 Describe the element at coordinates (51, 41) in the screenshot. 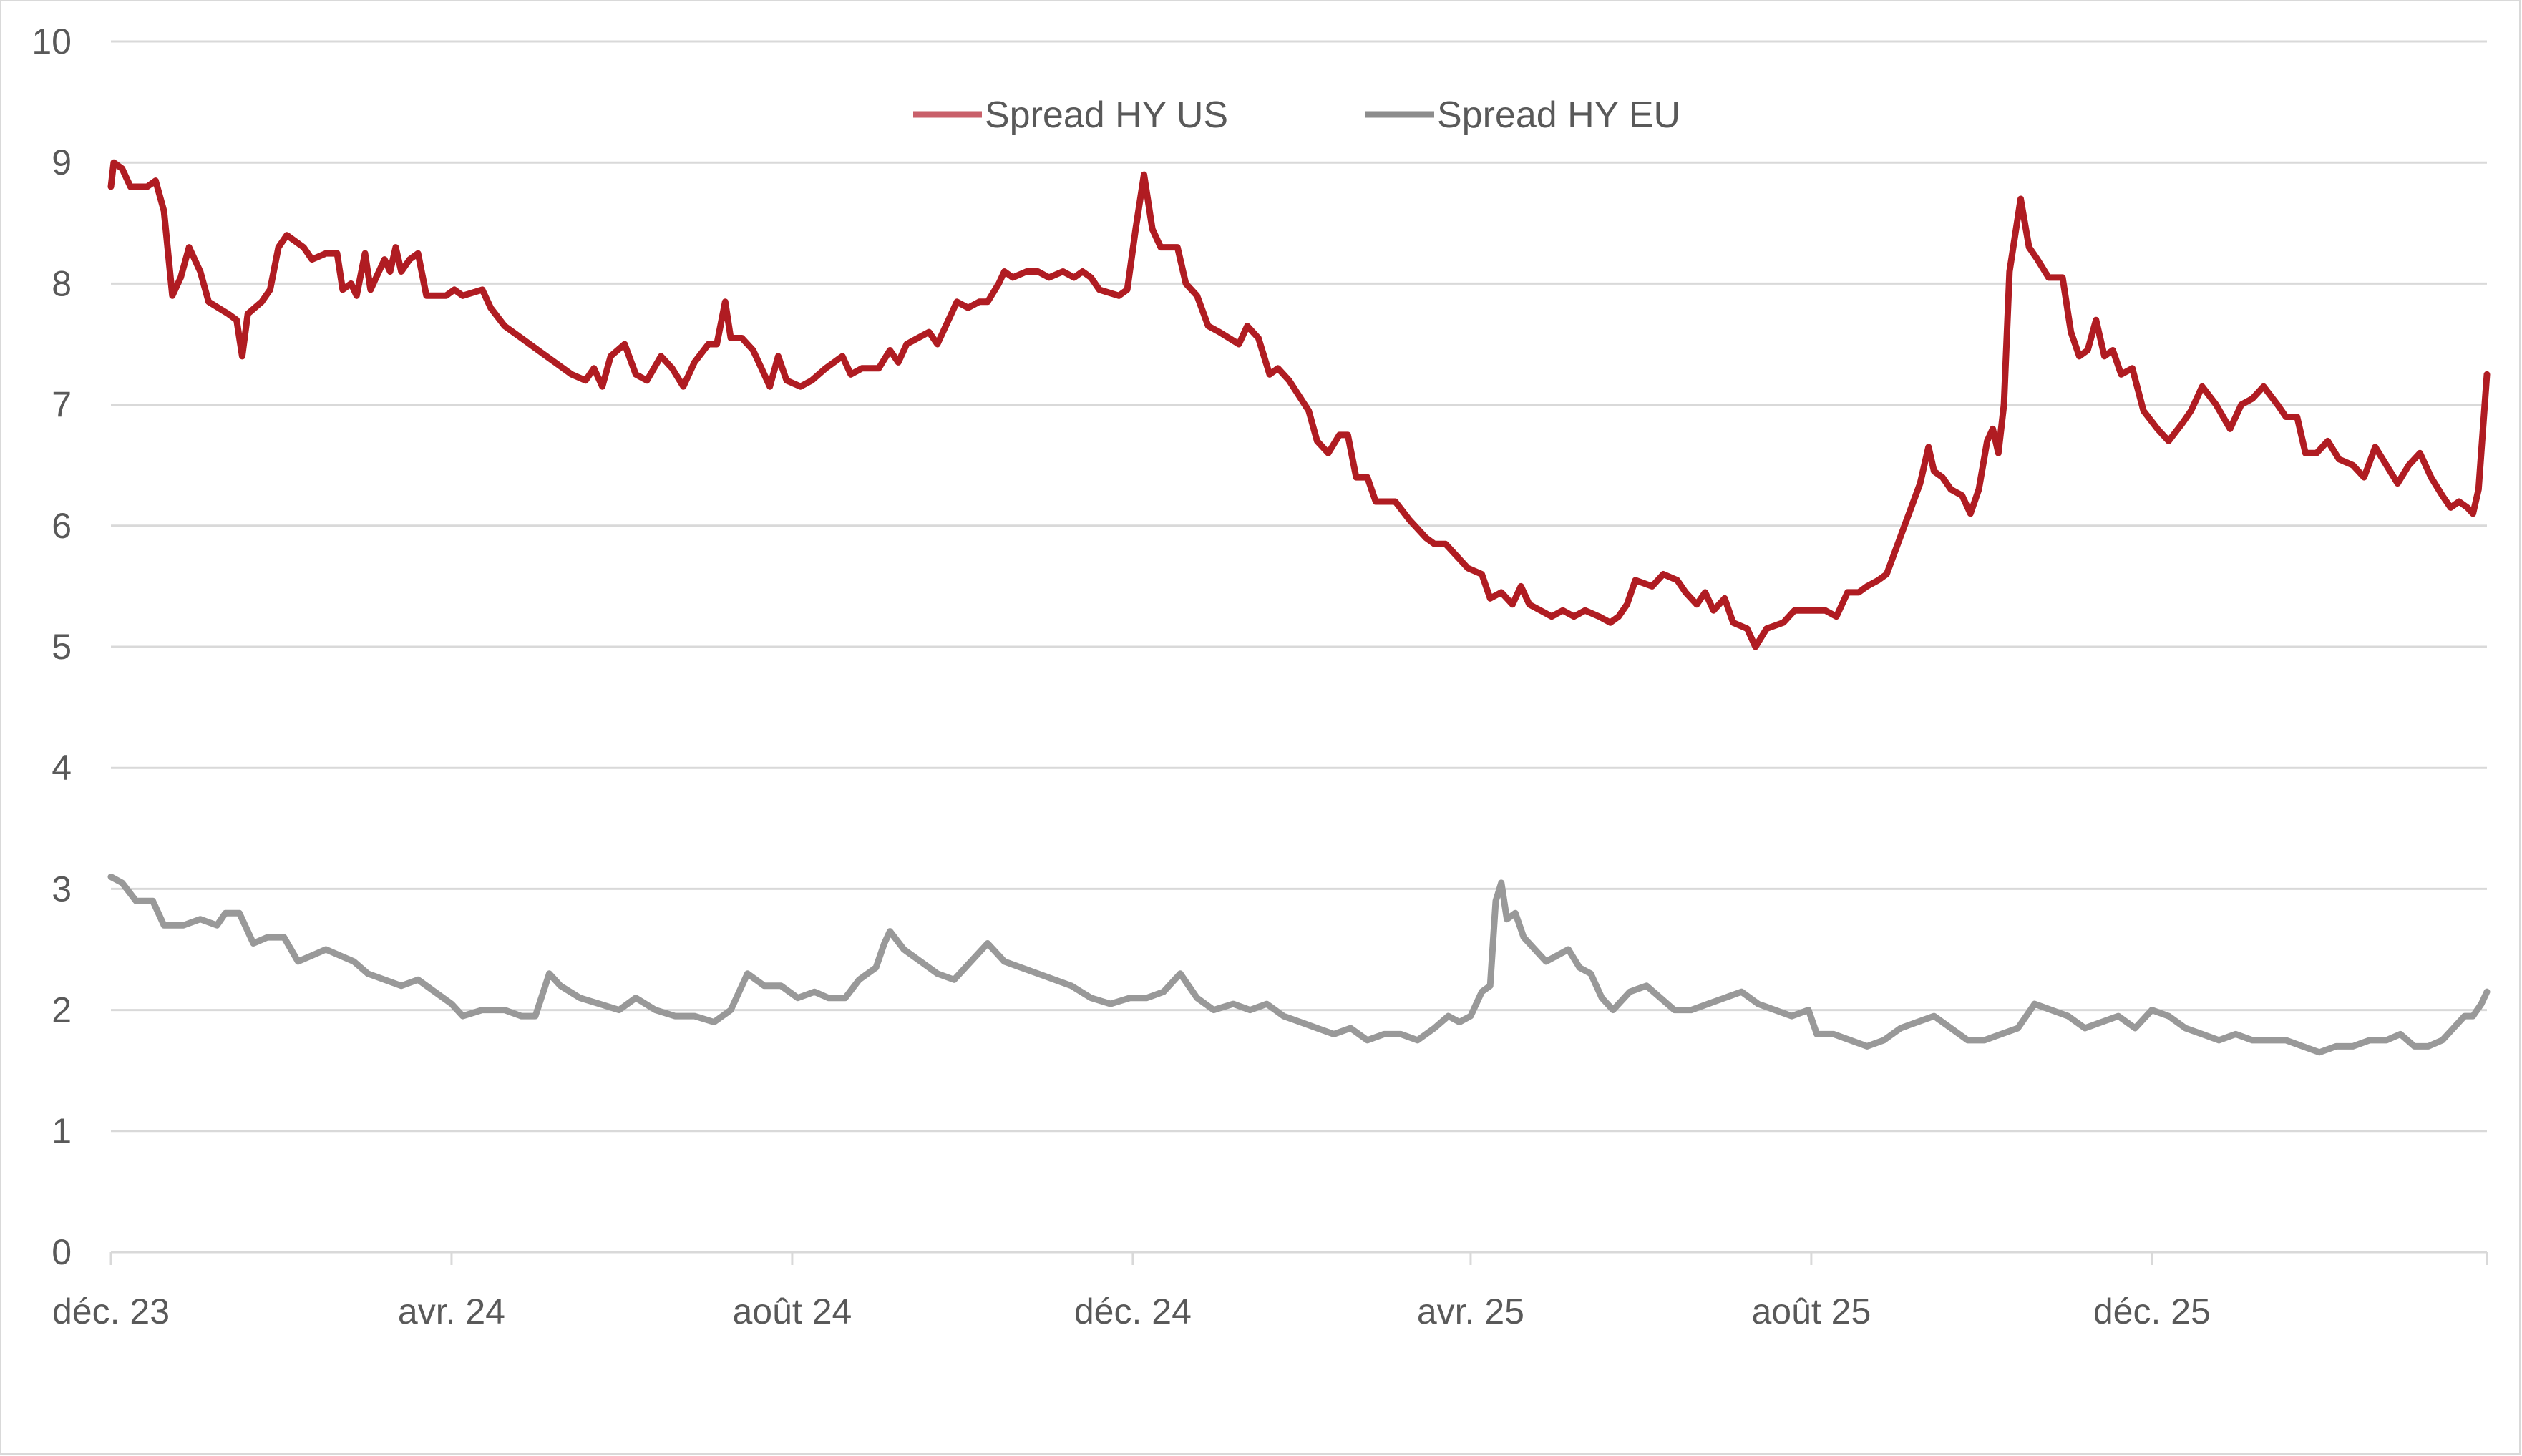

I see `y-tick-label: 10` at that location.